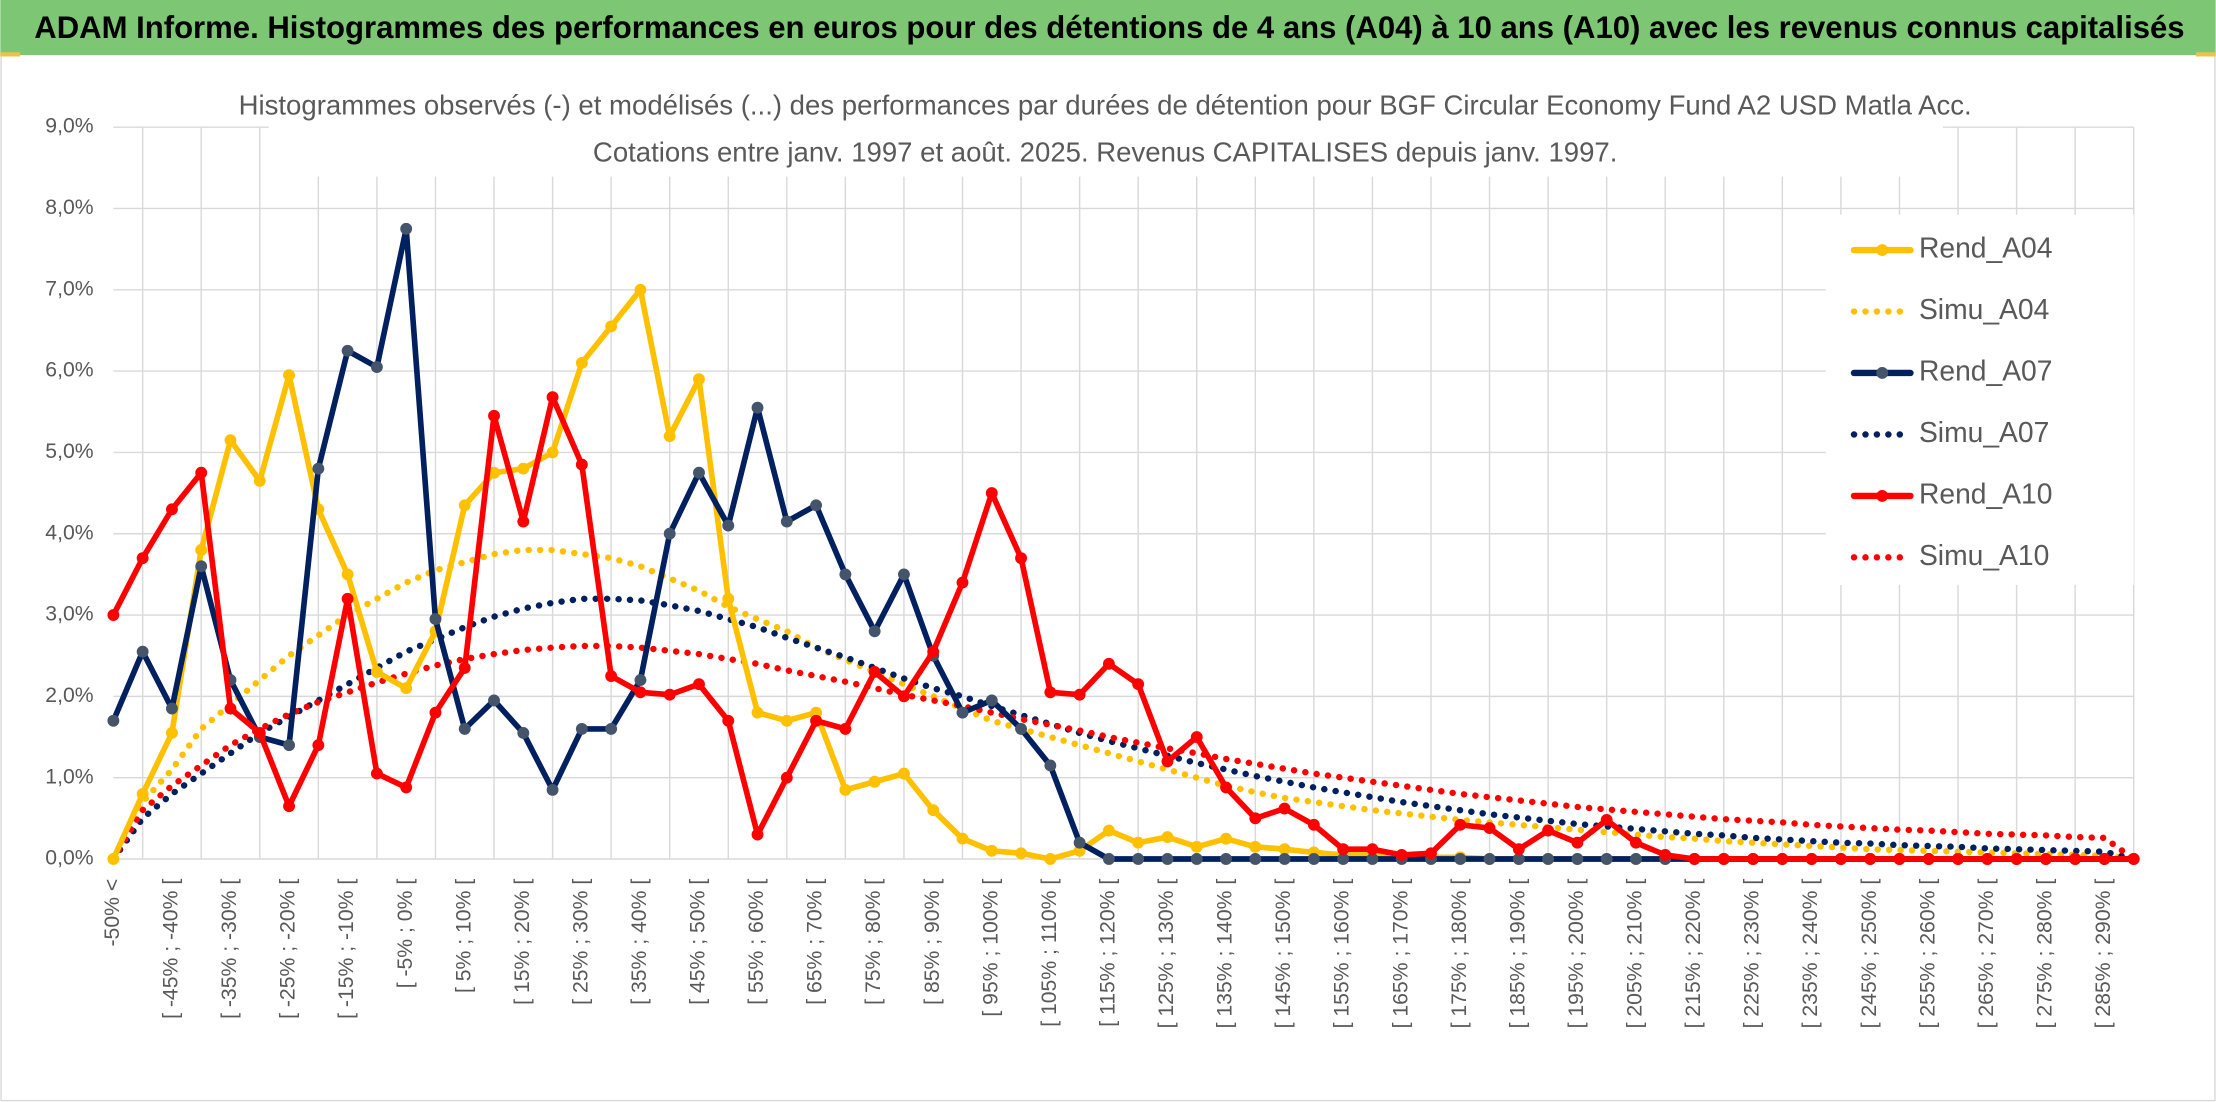 This screenshot has height=1102, width=2216. I want to click on header-corner, so click(2205, 54).